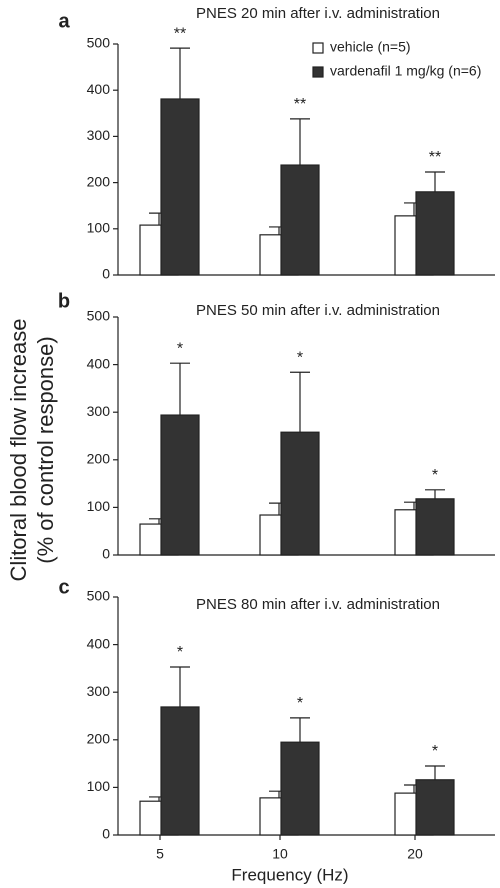 The width and height of the screenshot is (500, 888). What do you see at coordinates (280, 854) in the screenshot?
I see `x-tick-label: 10` at bounding box center [280, 854].